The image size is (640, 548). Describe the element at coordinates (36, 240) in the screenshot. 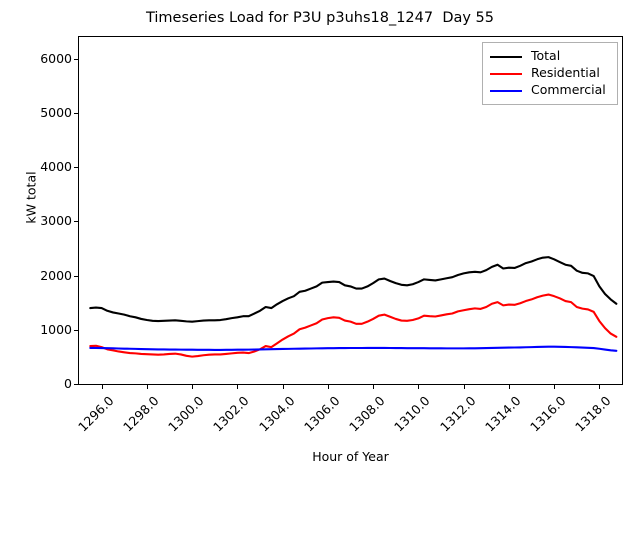

I see `y-axis-tick-labels: 0 1000 2000 3000 4000 5000 6000` at that location.